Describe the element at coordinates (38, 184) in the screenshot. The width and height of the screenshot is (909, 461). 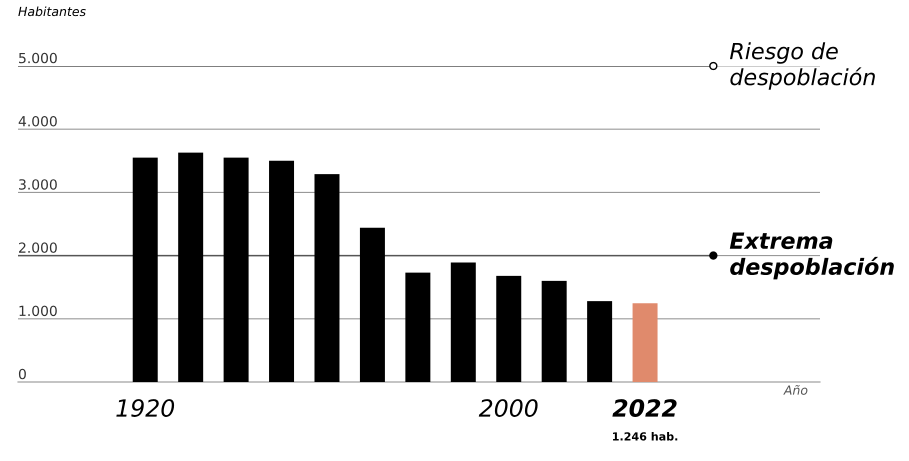
I see `y-tick-label: 3.000` at that location.